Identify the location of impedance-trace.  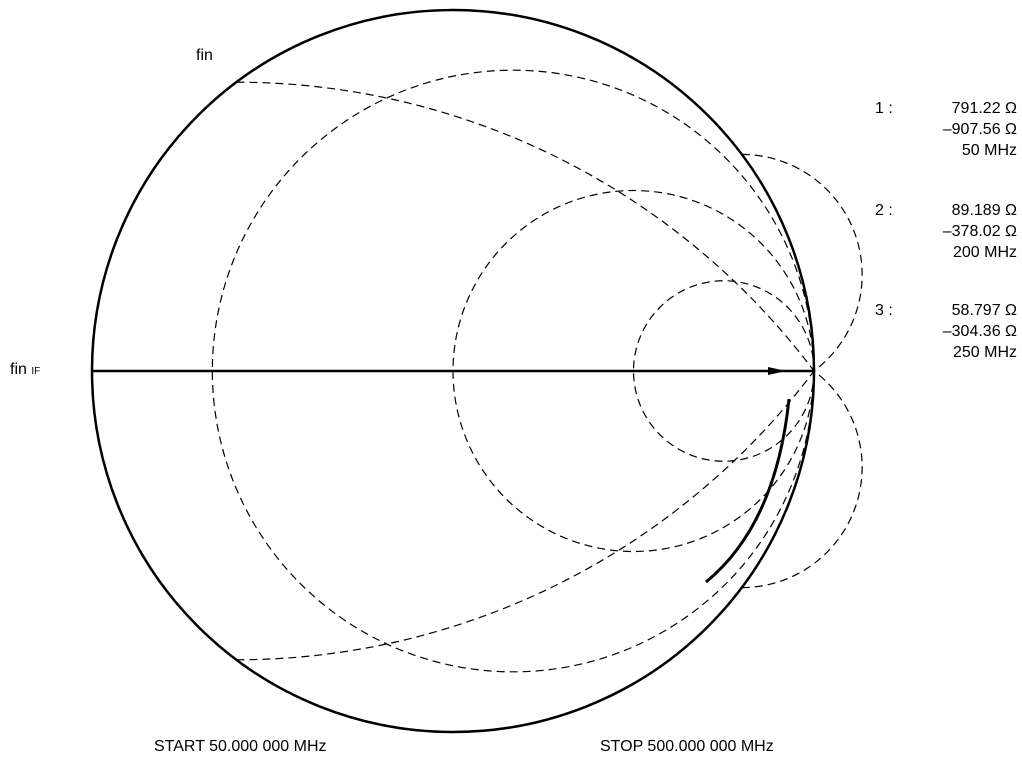
(748, 491).